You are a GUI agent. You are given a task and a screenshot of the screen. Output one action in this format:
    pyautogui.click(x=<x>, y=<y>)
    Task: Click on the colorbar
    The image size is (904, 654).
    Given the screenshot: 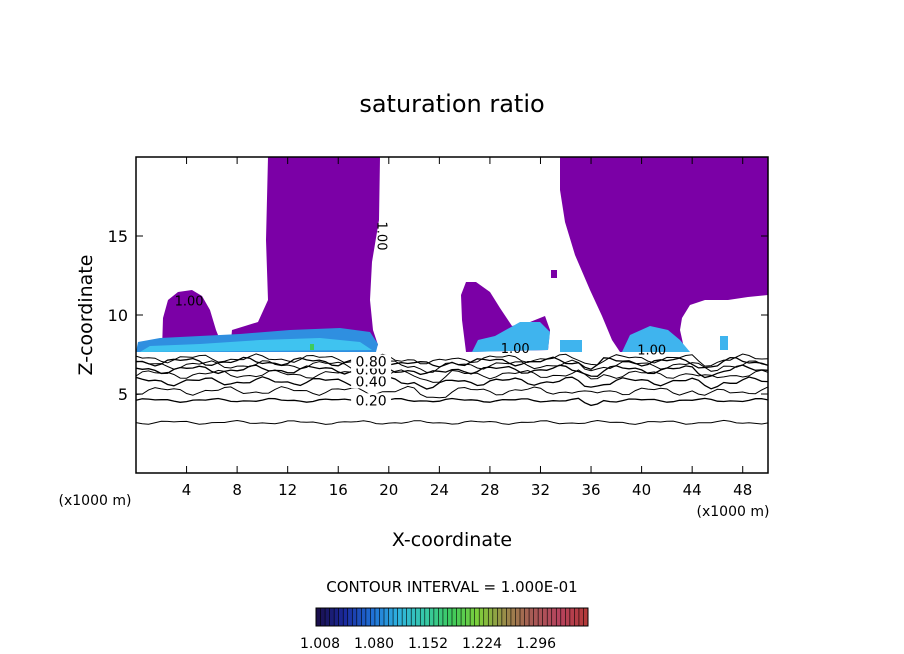 What is the action you would take?
    pyautogui.click(x=452, y=617)
    